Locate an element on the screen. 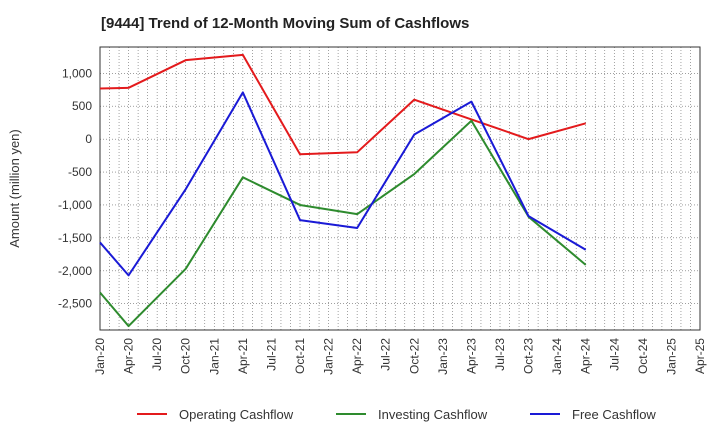 This screenshot has width=720, height=440. y-tick-label: -500 is located at coordinates (80, 172).